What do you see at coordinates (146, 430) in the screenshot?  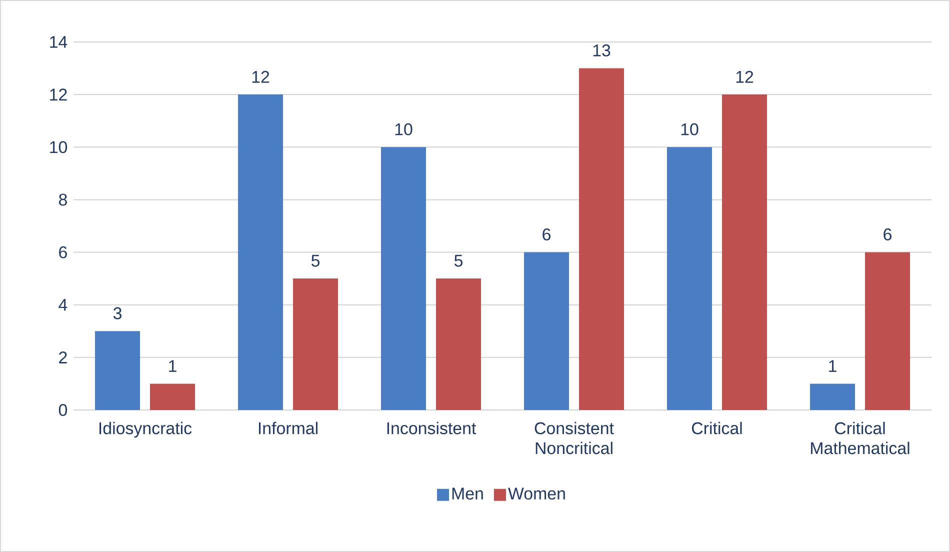 I see `x-tick-label: Idiosyncratic` at bounding box center [146, 430].